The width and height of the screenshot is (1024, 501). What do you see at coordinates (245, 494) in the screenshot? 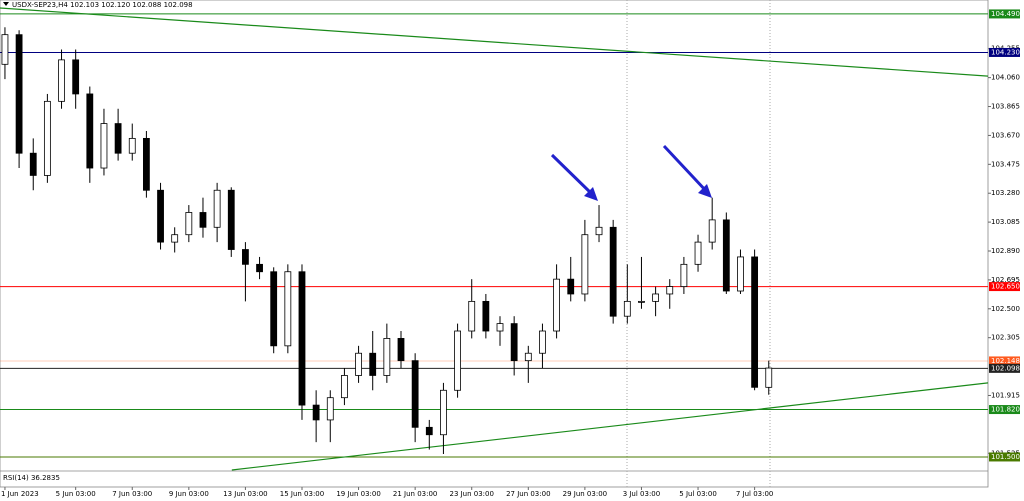
I see `x-tick-label: 13 Jun 03:00` at bounding box center [245, 494].